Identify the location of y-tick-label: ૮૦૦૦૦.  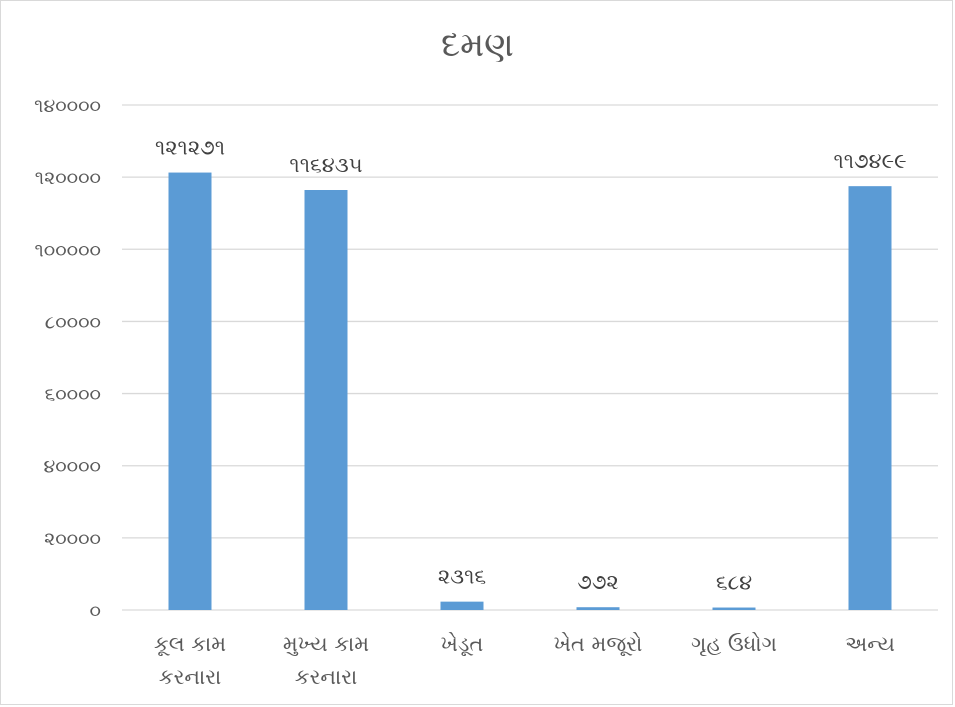
(73, 322).